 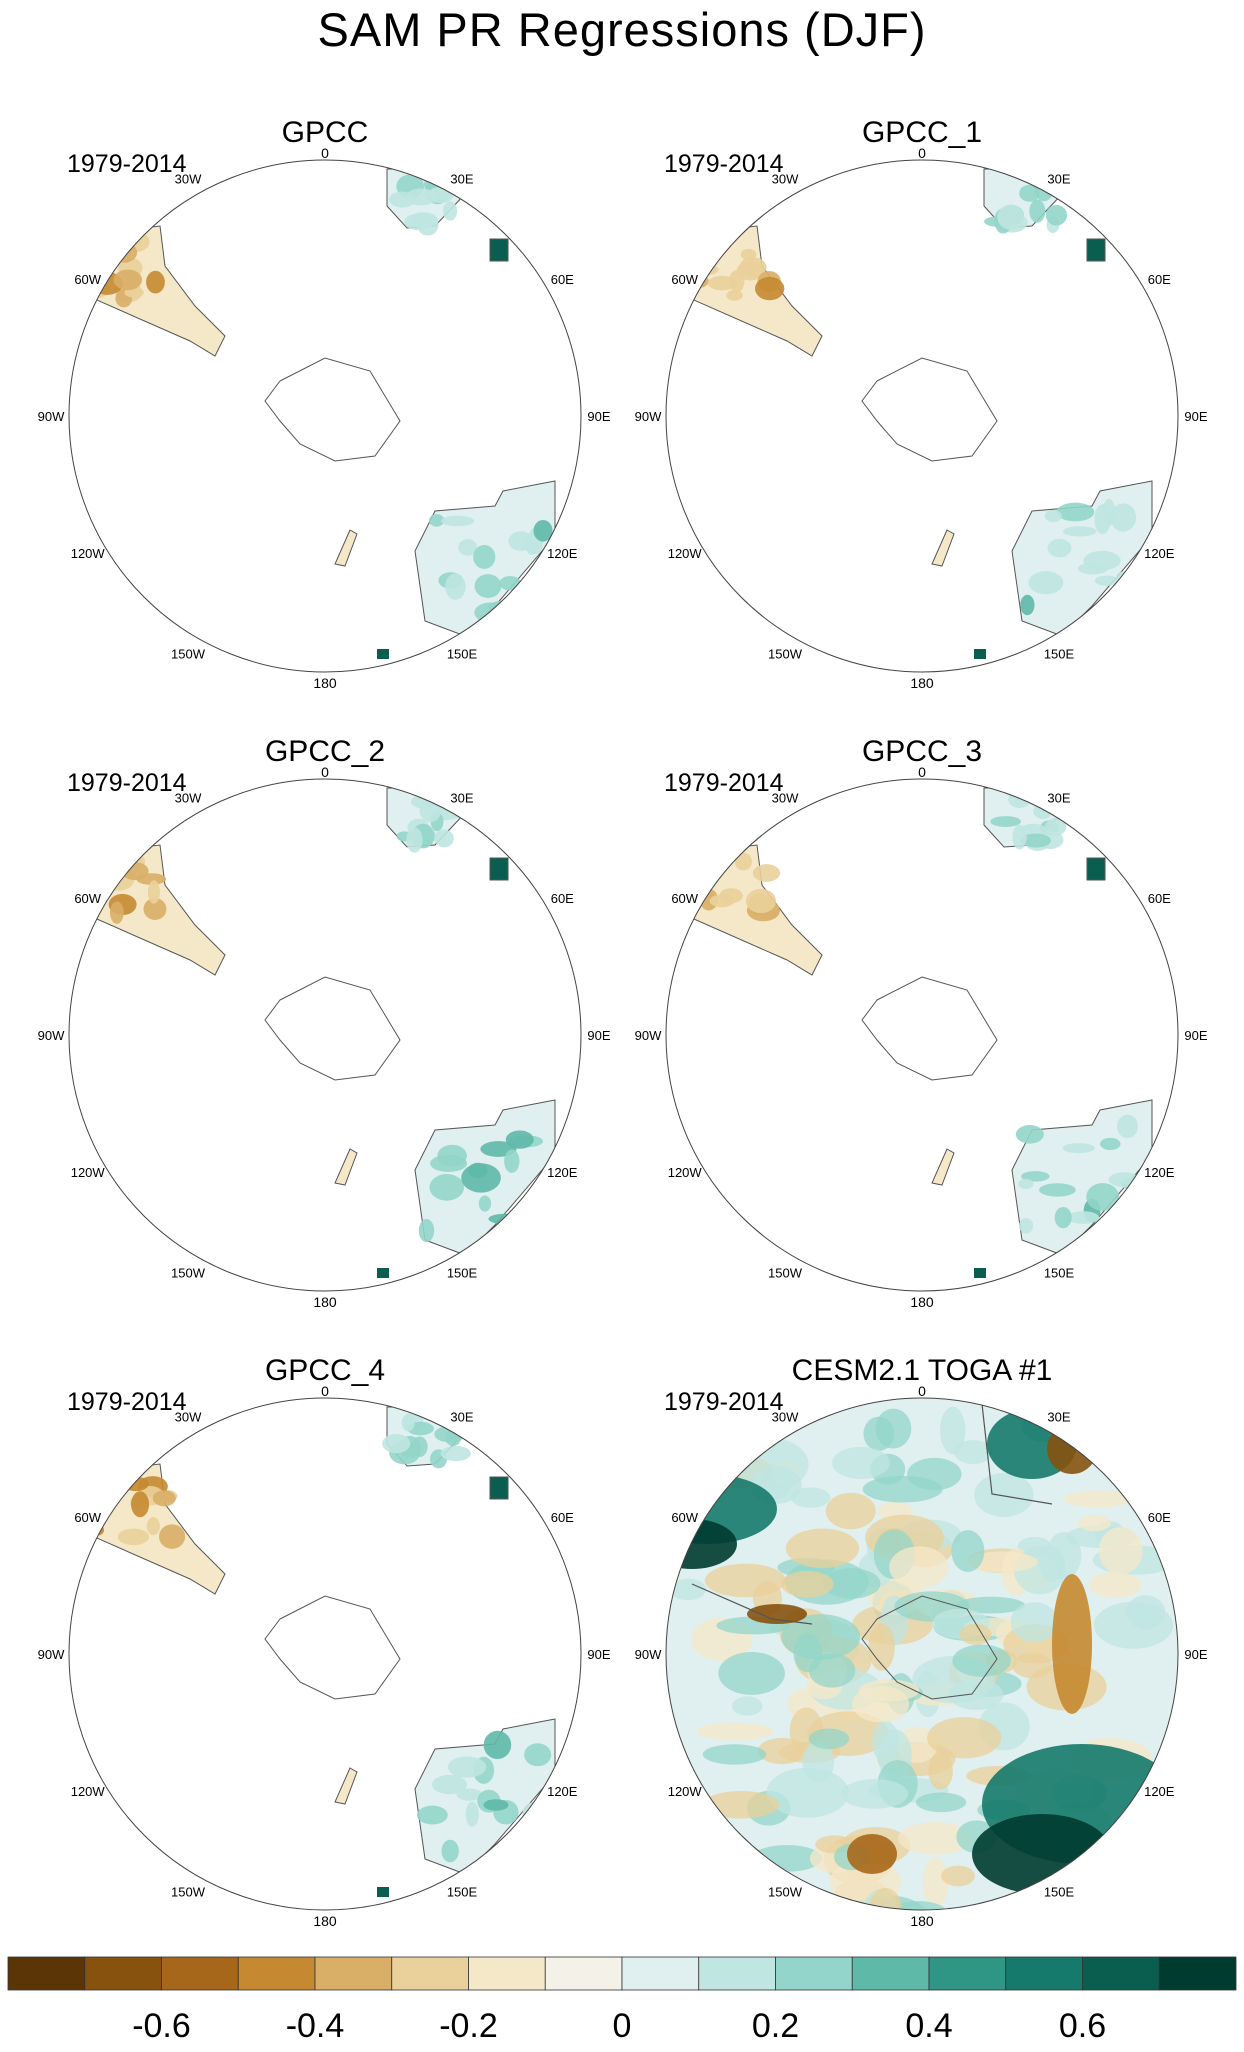 I want to click on lon-label: 150E, so click(x=462, y=653).